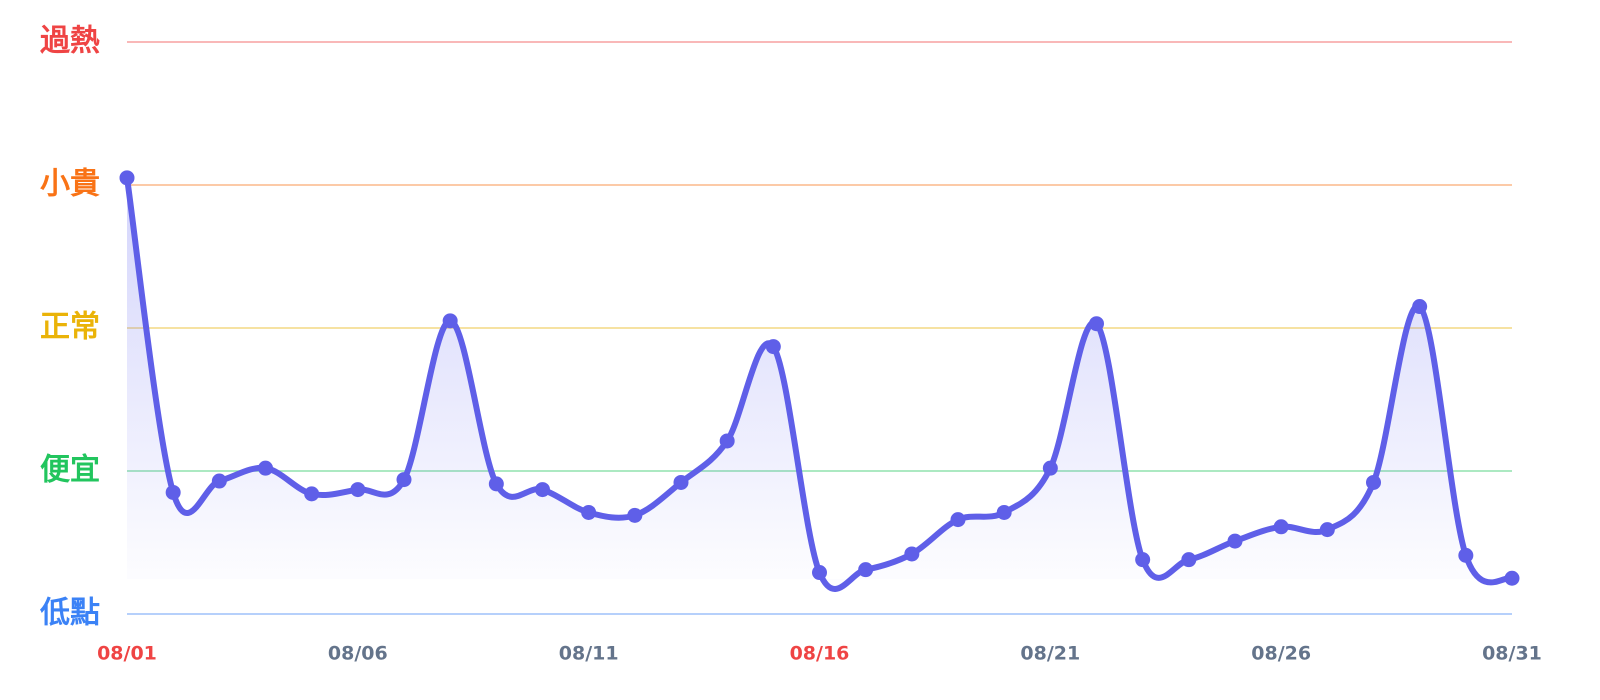 Image resolution: width=1600 pixels, height=700 pixels. What do you see at coordinates (358, 654) in the screenshot?
I see `x-tick-label: 08/06` at bounding box center [358, 654].